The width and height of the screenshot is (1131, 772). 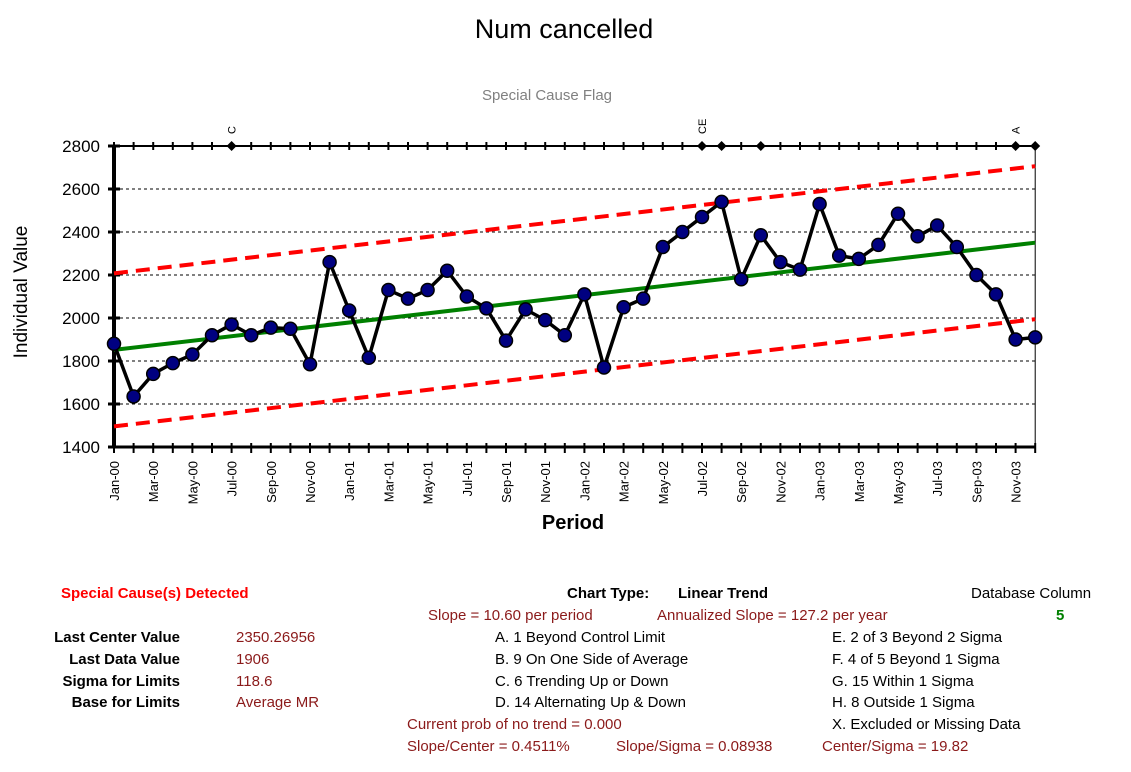 I want to click on x-tick-label: Sep-03, so click(x=976, y=482).